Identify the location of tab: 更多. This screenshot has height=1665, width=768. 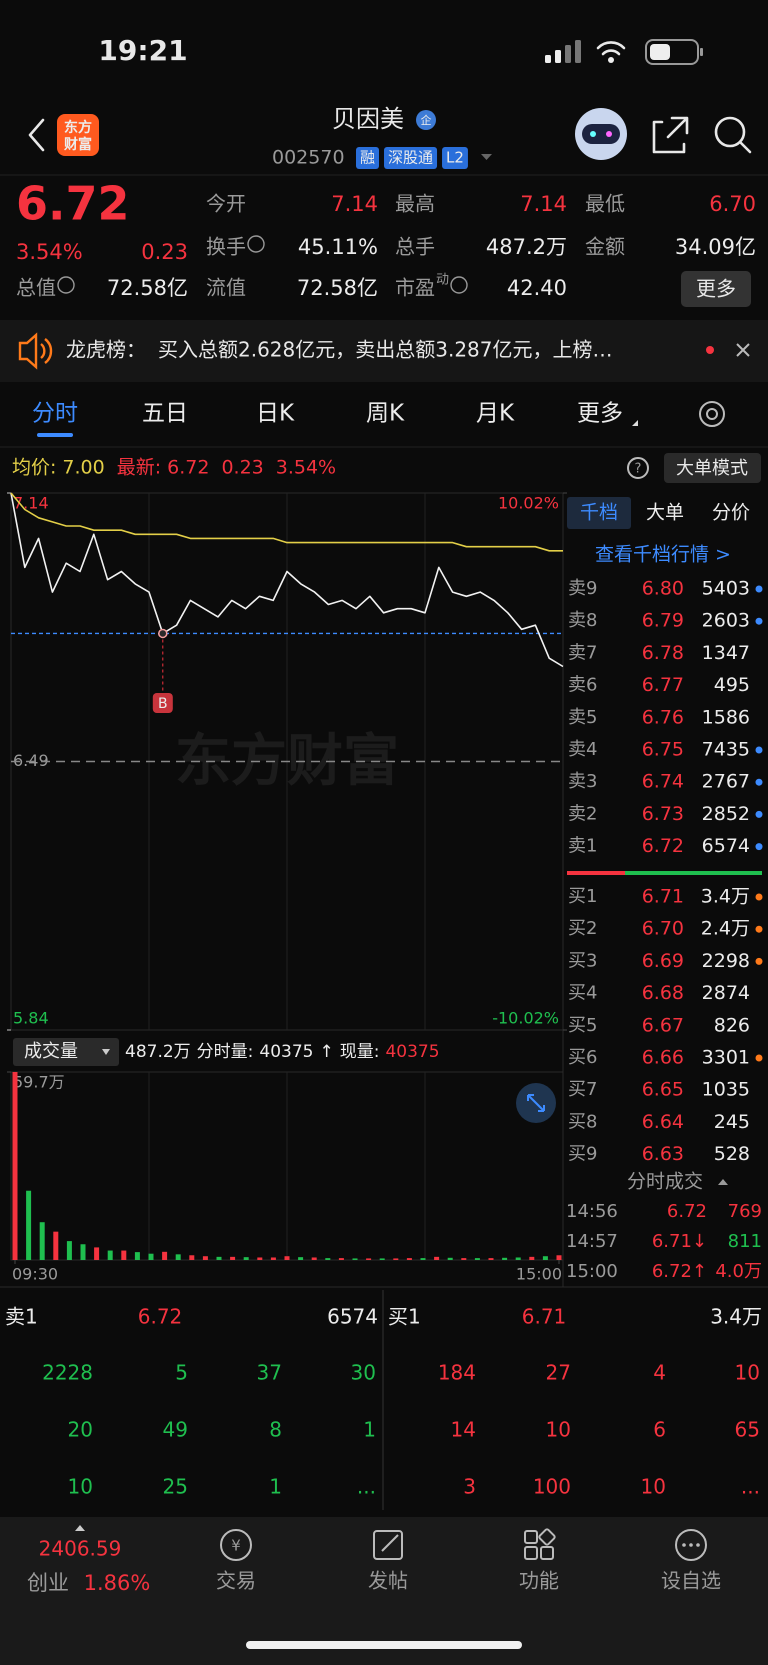
(600, 414).